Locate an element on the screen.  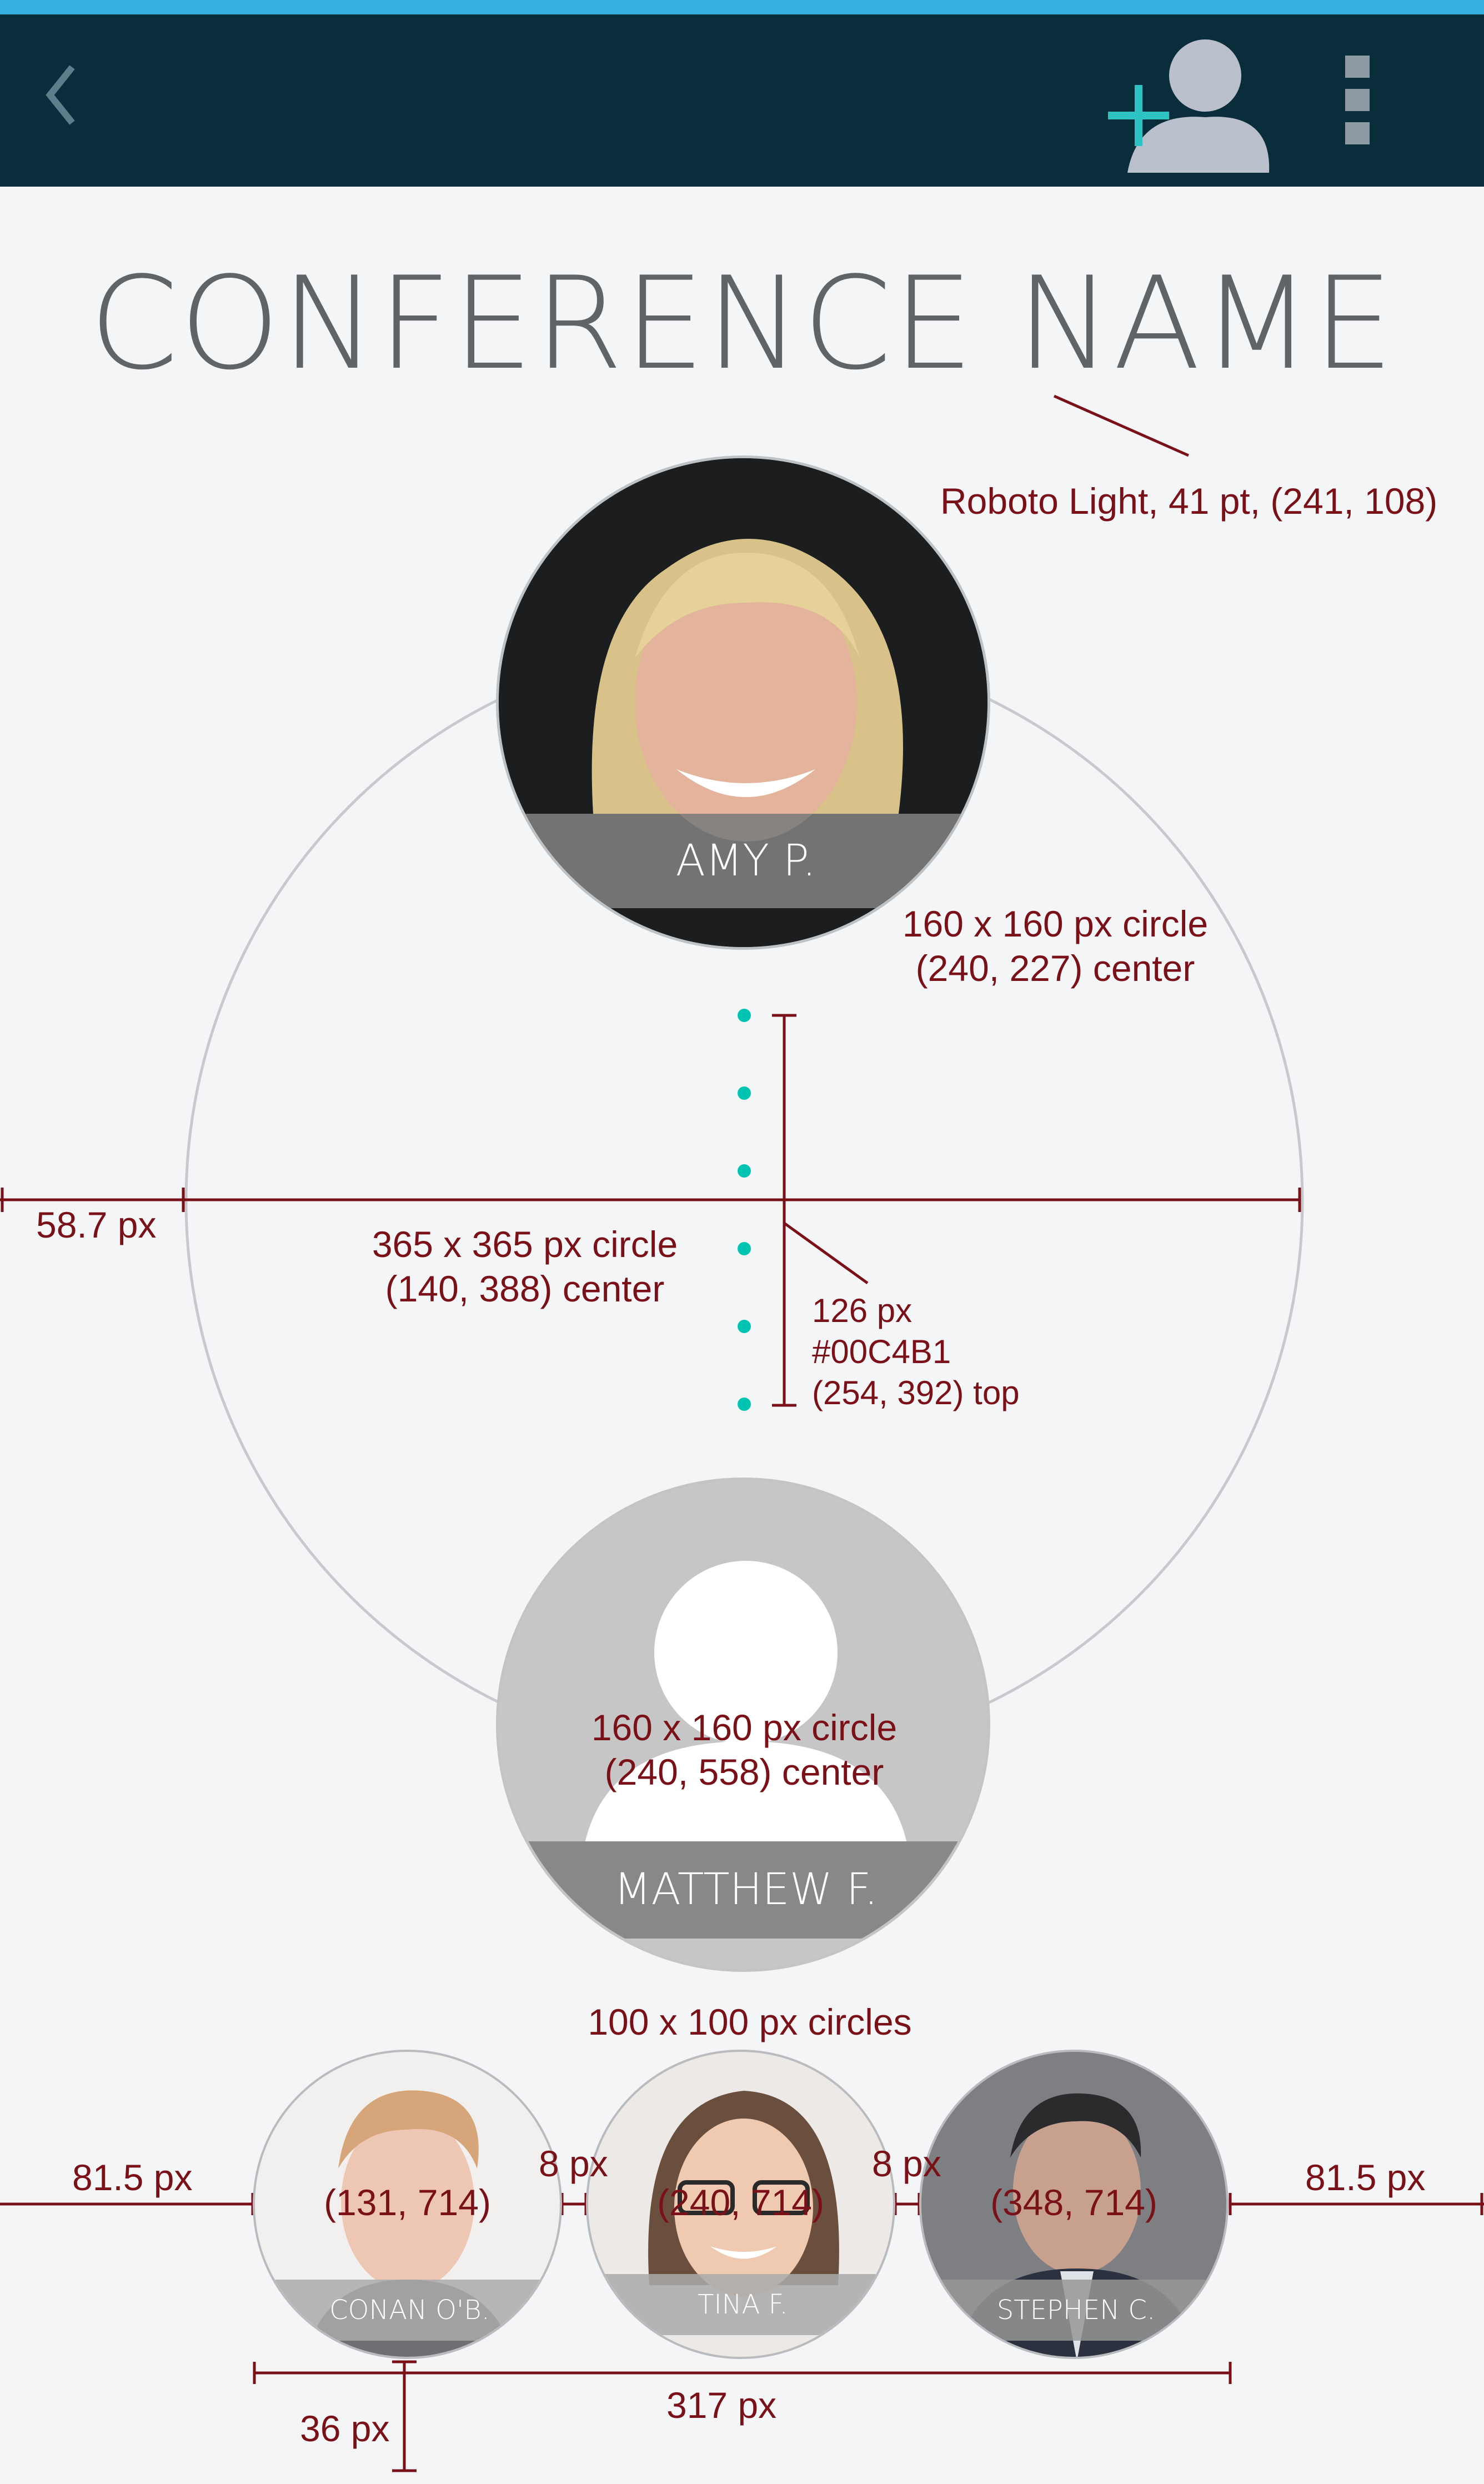
annotation-line: (254, 392) top is located at coordinates (916, 1392).